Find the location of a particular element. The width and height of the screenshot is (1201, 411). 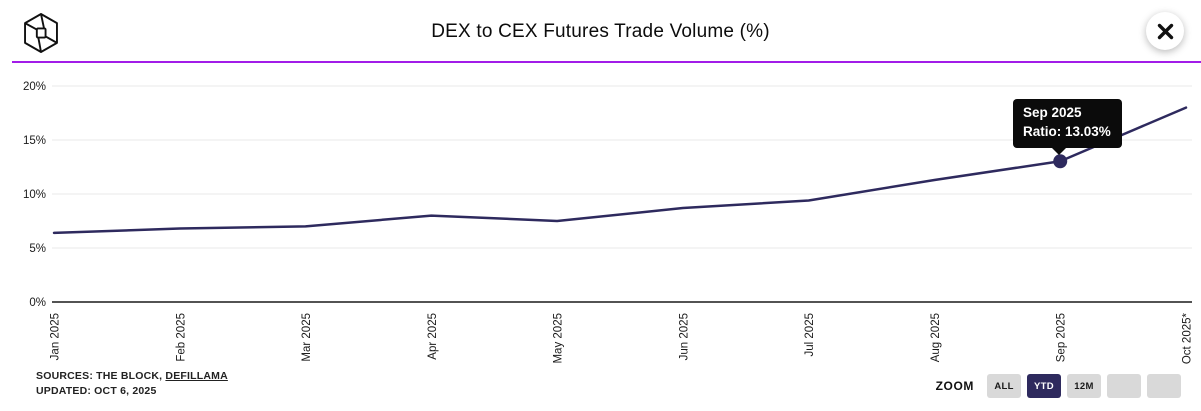

x-tick-label: Feb 2025 is located at coordinates (181, 337).